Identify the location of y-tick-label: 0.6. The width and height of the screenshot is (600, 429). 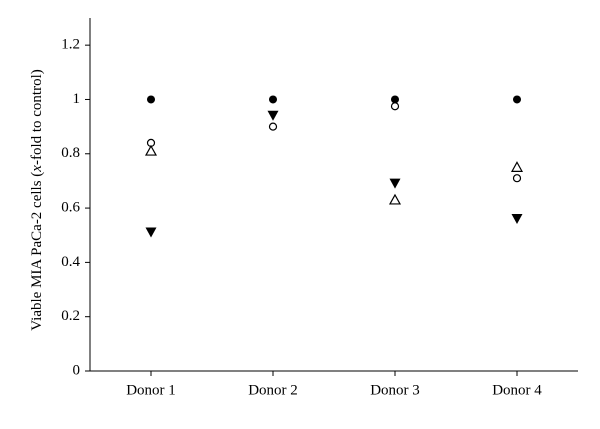
(70, 208).